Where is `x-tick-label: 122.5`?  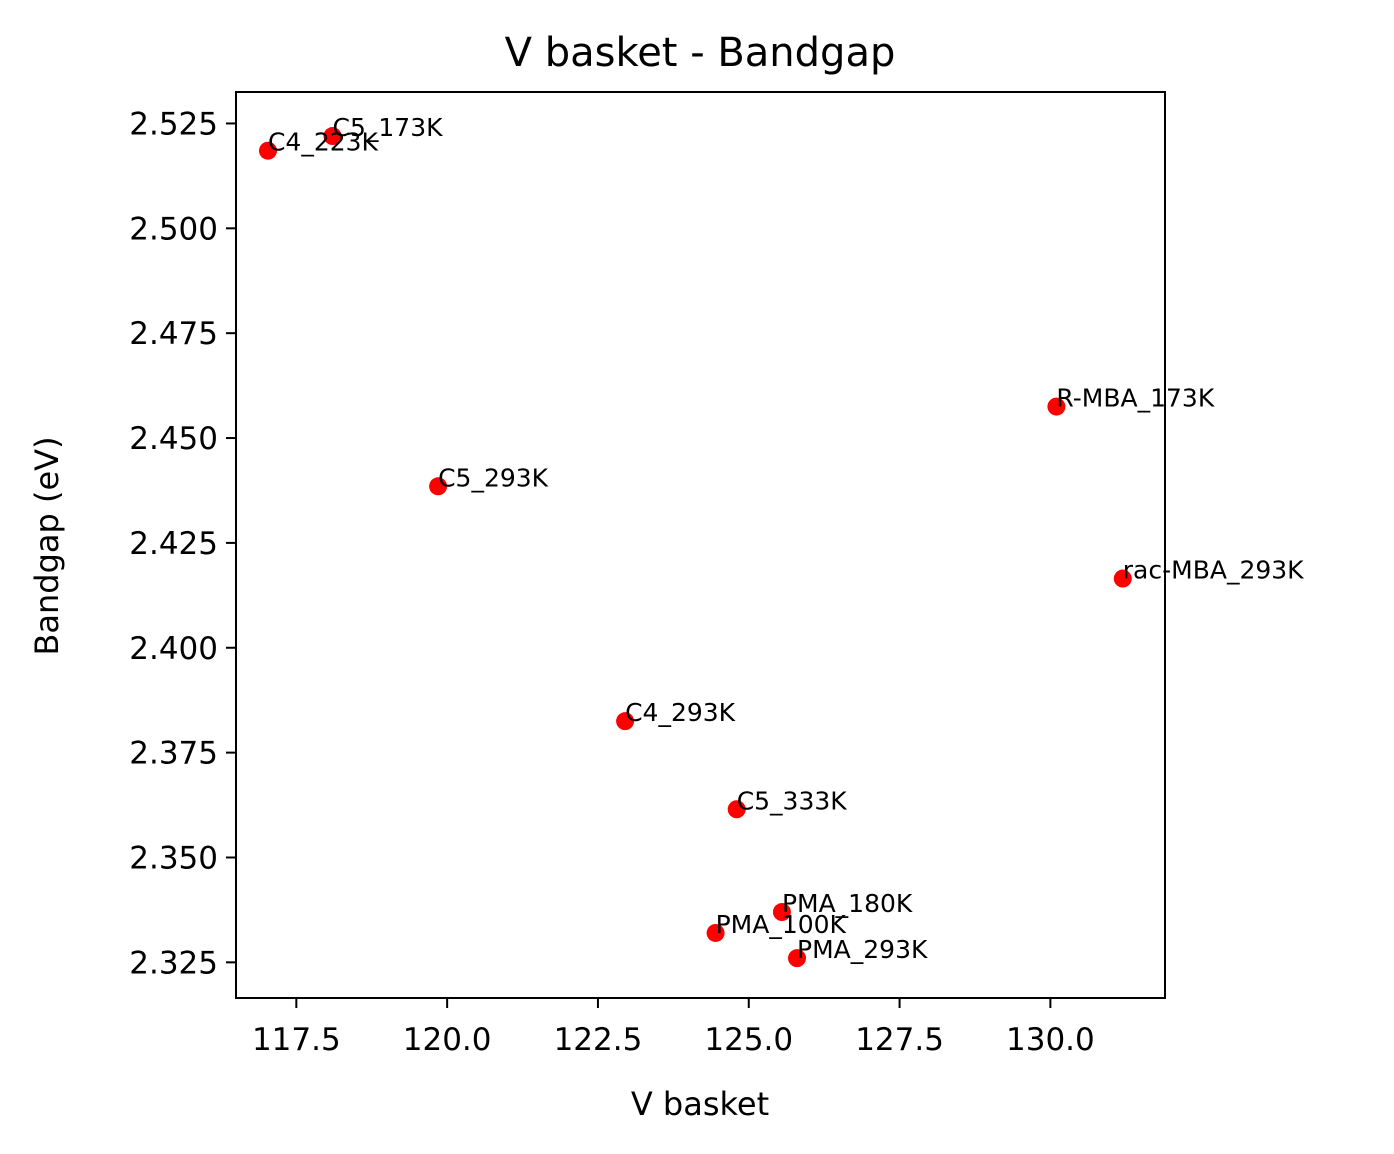
x-tick-label: 122.5 is located at coordinates (598, 1040).